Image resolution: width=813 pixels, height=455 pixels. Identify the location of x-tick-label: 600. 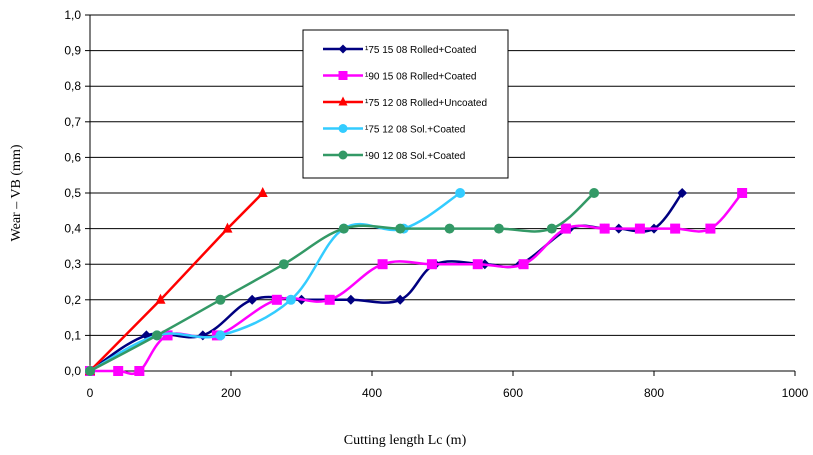
(513, 393).